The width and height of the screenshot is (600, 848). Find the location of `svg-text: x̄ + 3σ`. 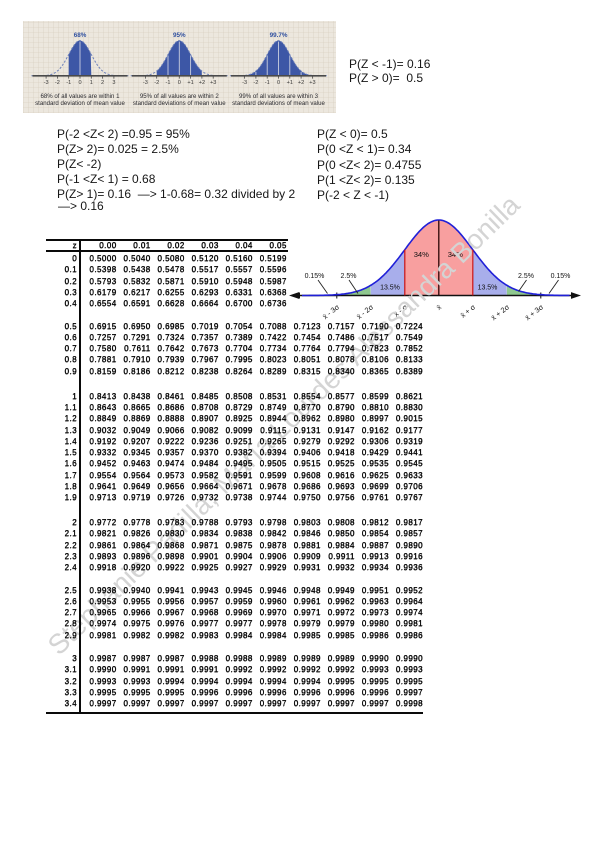

svg-text: x̄ + 3σ is located at coordinates (534, 311).